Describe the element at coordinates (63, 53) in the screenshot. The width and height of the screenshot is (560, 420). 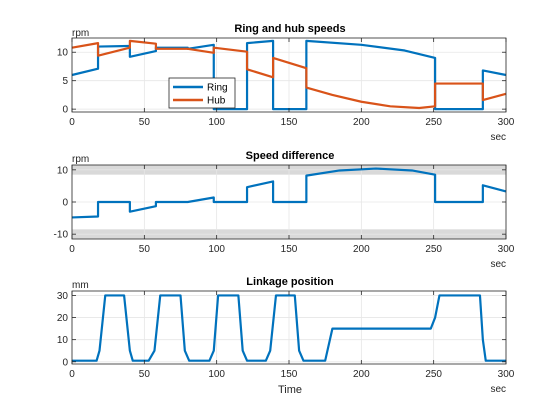
I see `panel-1-y-tick-label-2: 10` at that location.